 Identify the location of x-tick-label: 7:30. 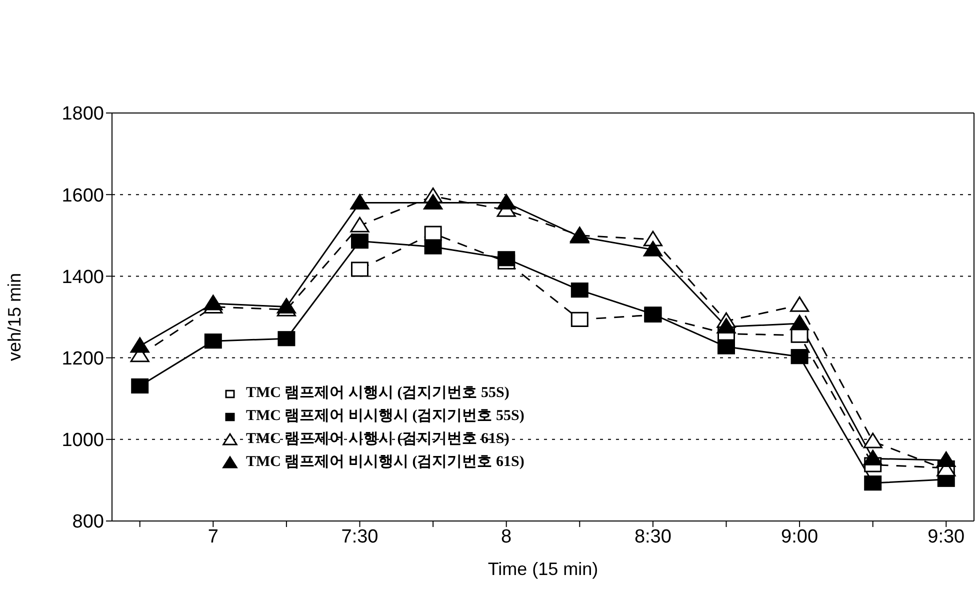
(359, 537).